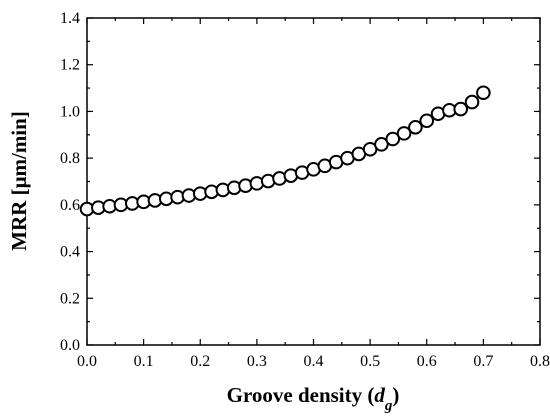  I want to click on x-axis-title: Groove density (dg), so click(313, 398).